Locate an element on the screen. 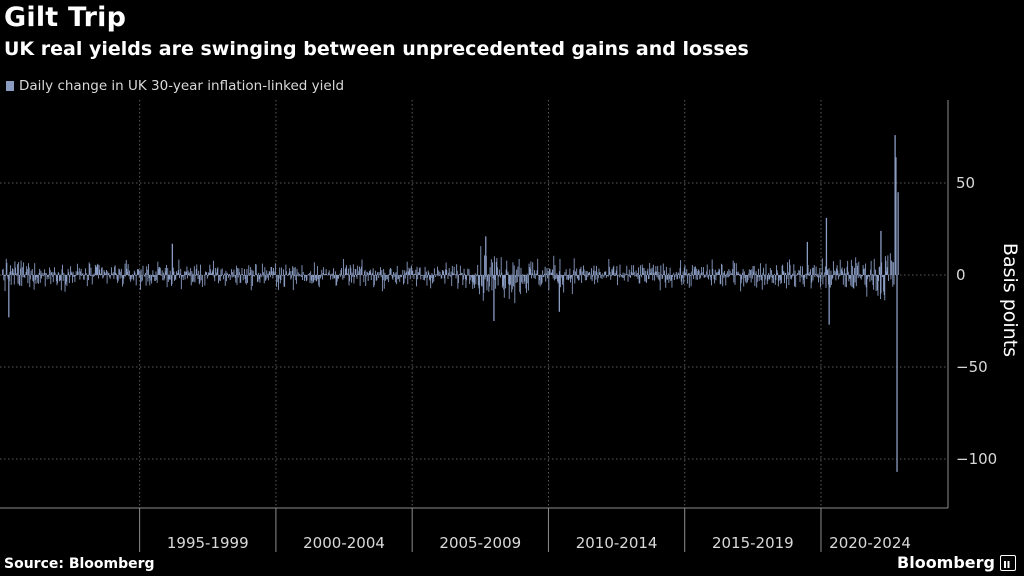 This screenshot has width=1024, height=576. x-tick-label: 2000-2004 is located at coordinates (344, 543).